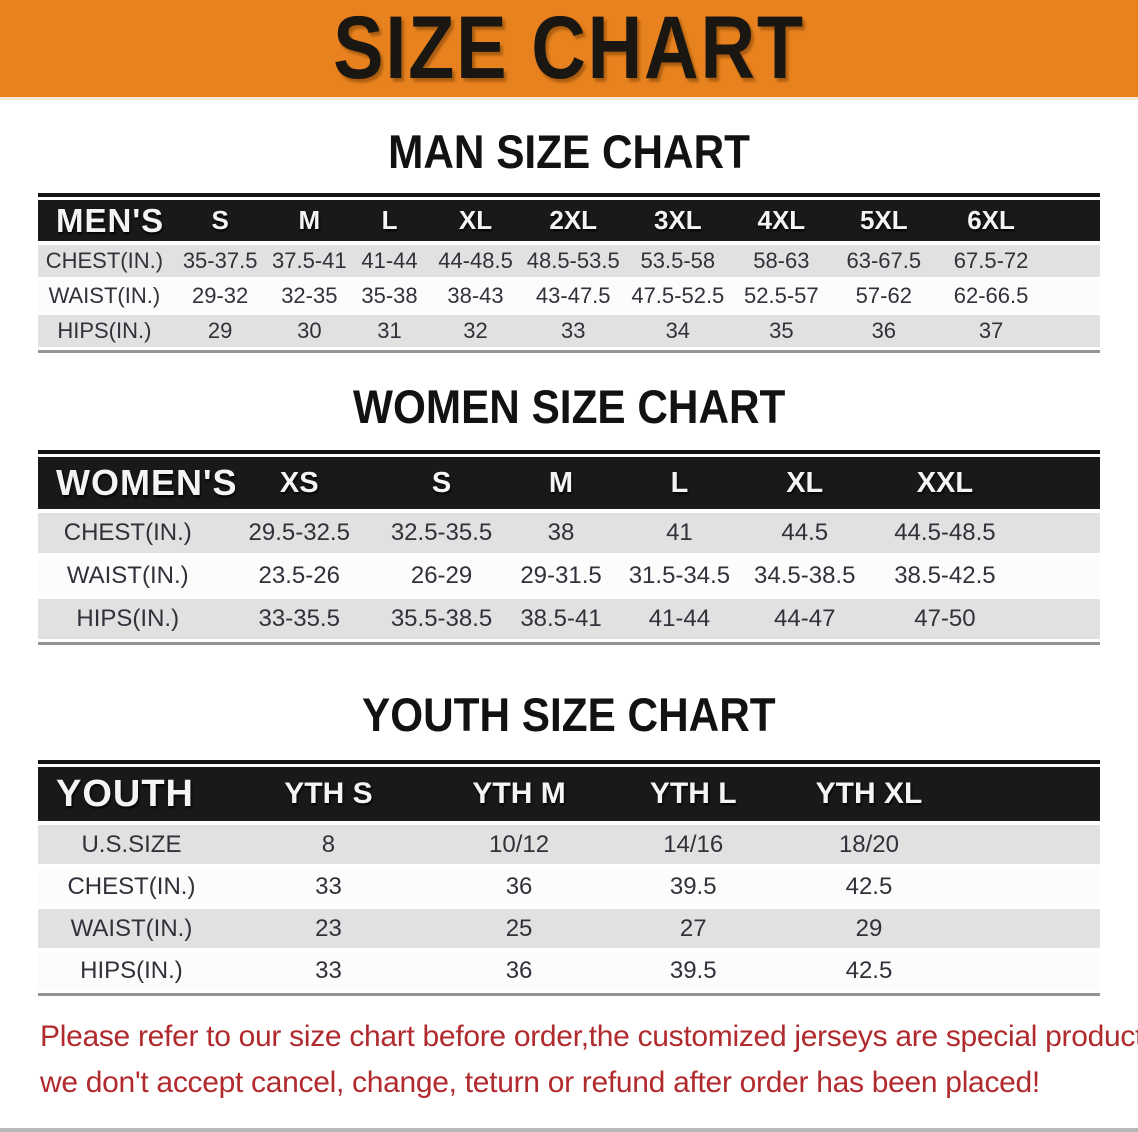  I want to click on size-chart-banner: SIZE CHART, so click(569, 50).